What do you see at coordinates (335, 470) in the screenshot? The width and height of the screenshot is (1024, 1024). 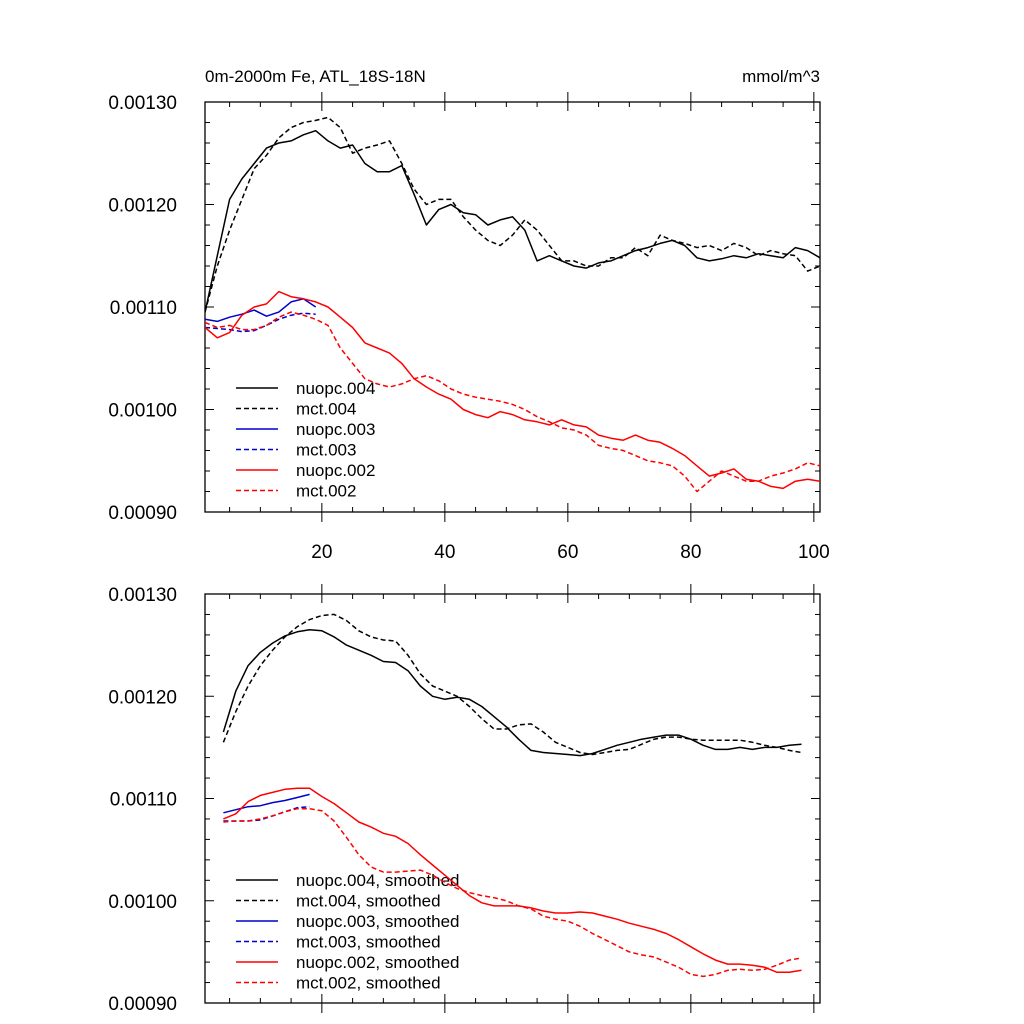 I see `legend-label: nuopc.002` at bounding box center [335, 470].